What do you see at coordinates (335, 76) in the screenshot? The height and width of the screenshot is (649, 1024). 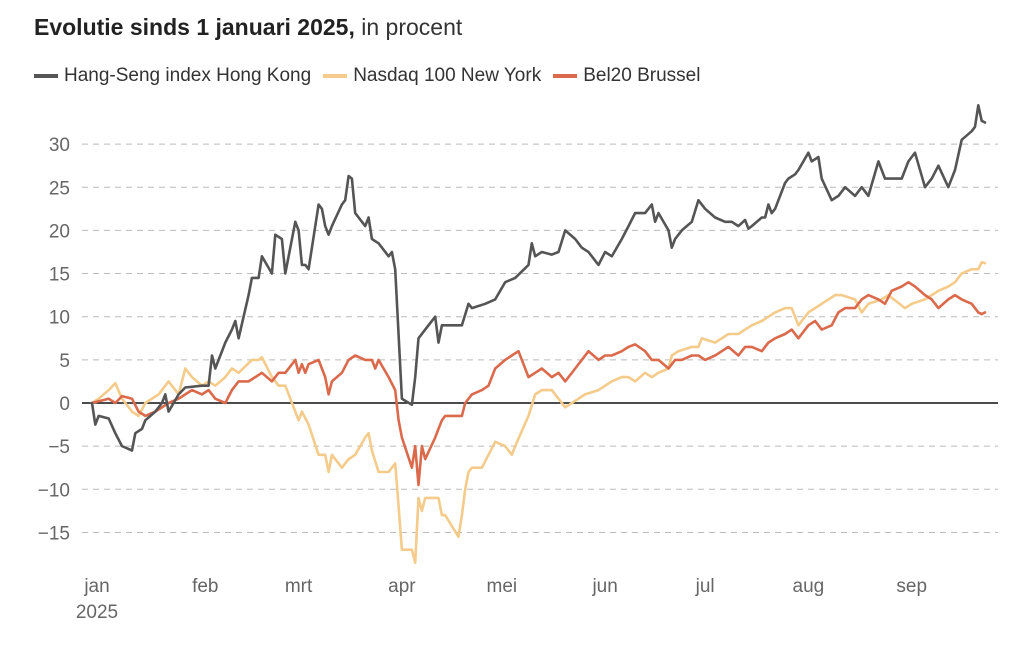 I see `legend-swatch-nasdaq` at bounding box center [335, 76].